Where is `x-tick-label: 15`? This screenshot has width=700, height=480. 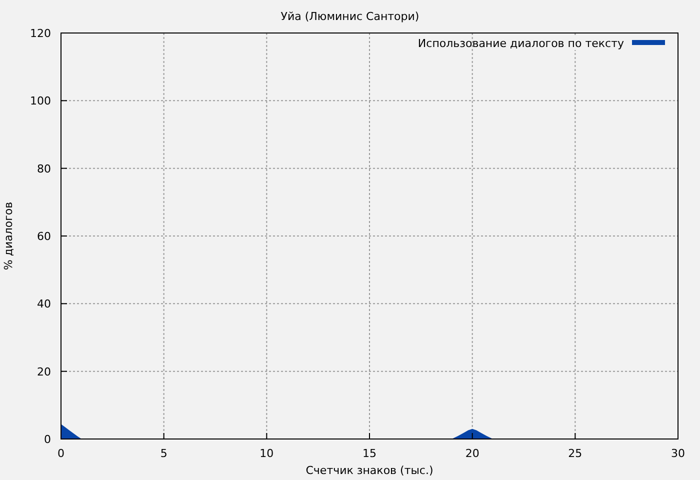
x-tick-label: 15 is located at coordinates (369, 453).